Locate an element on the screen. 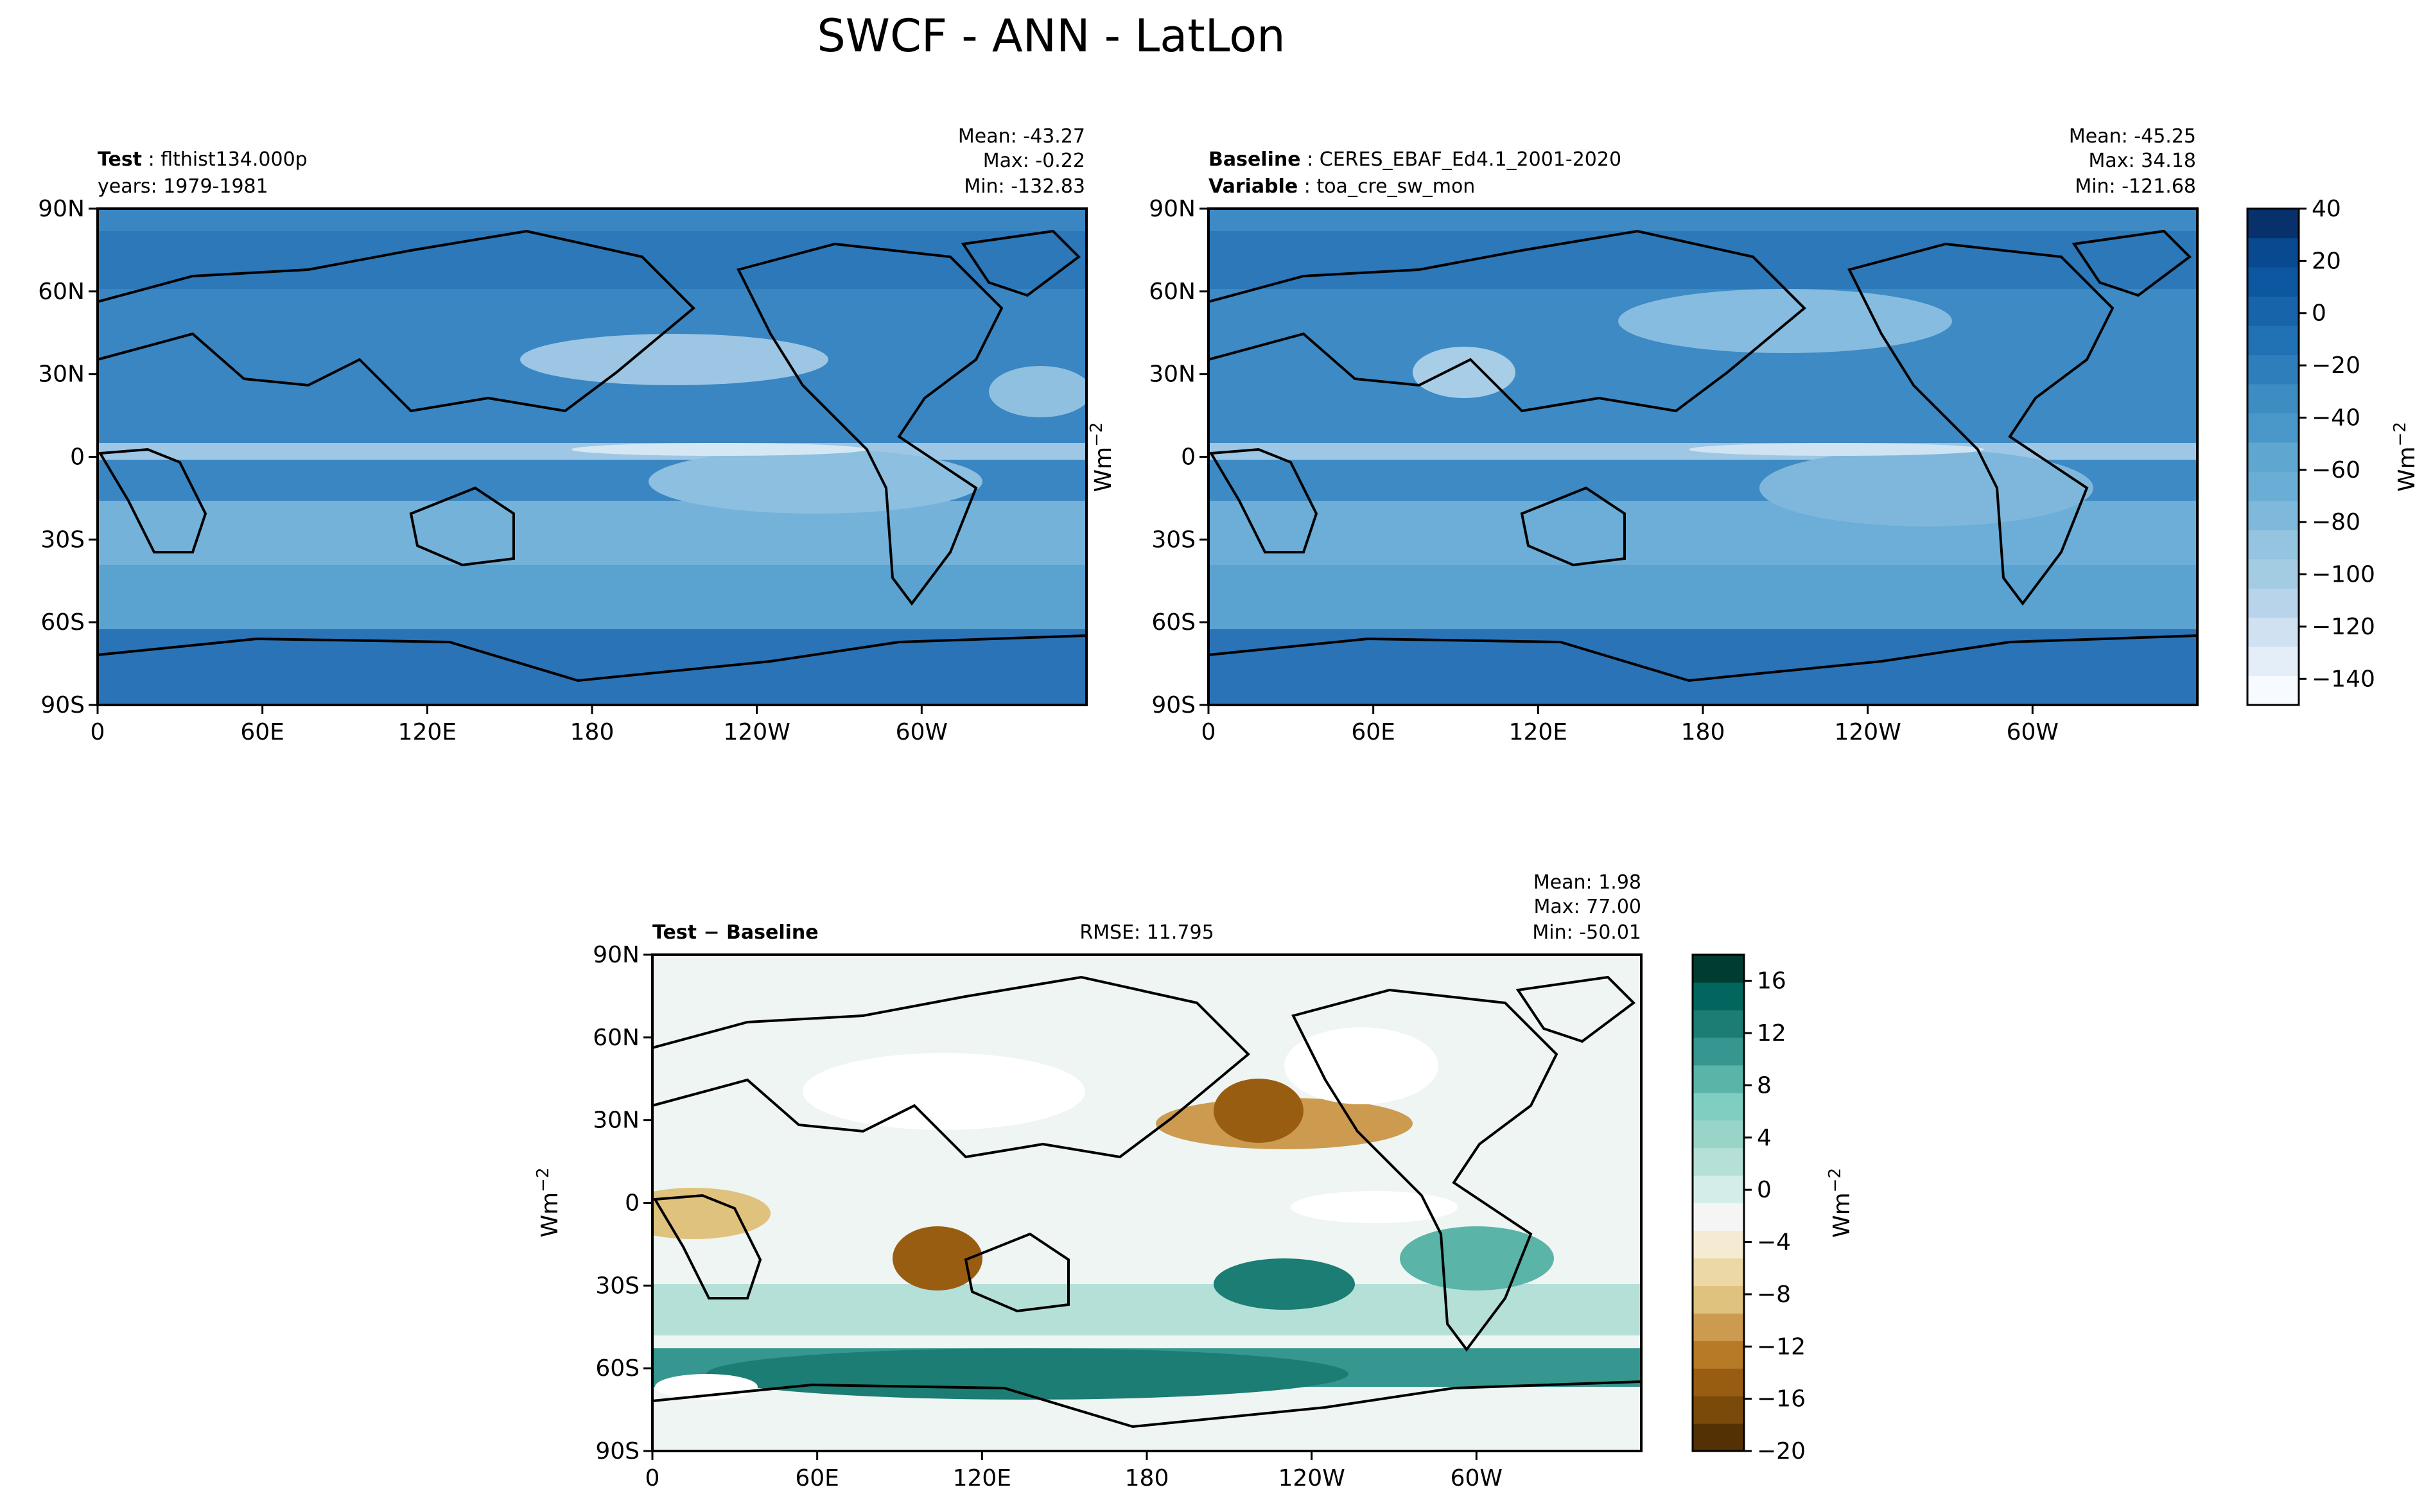 The height and width of the screenshot is (1512, 2433). difference-xtick-label: 120E is located at coordinates (982, 1478).